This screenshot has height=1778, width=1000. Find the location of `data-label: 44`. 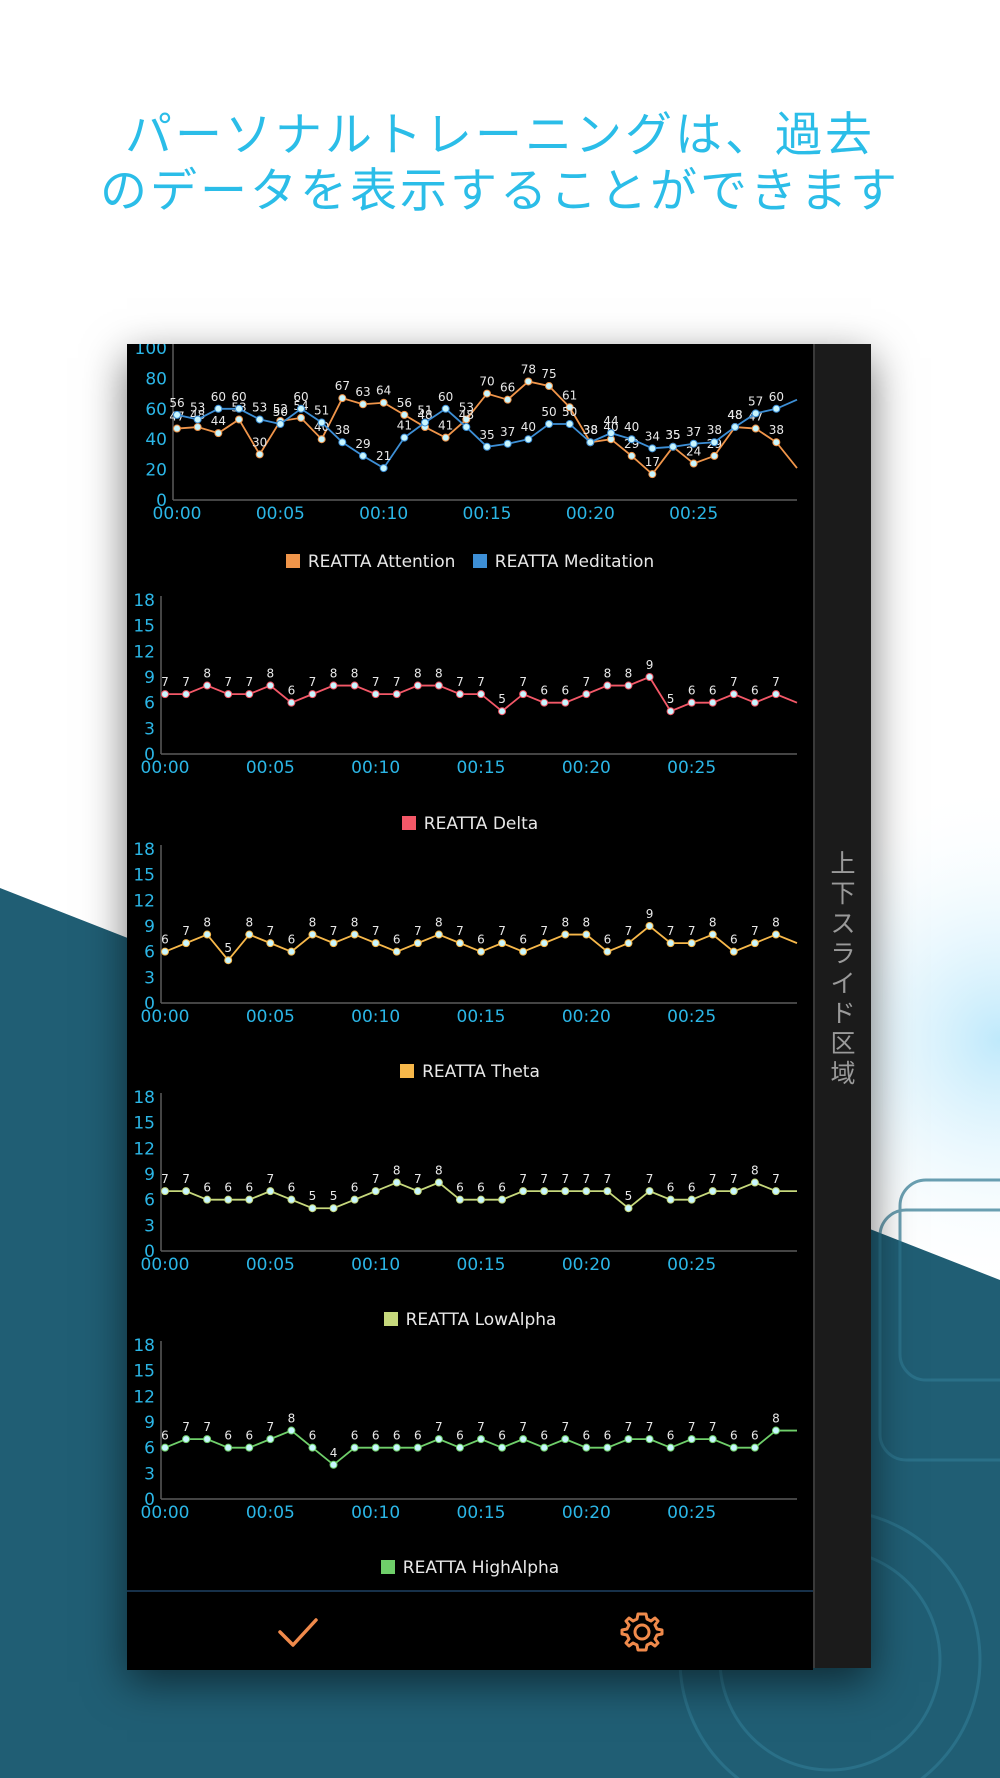

data-label: 44 is located at coordinates (610, 421).